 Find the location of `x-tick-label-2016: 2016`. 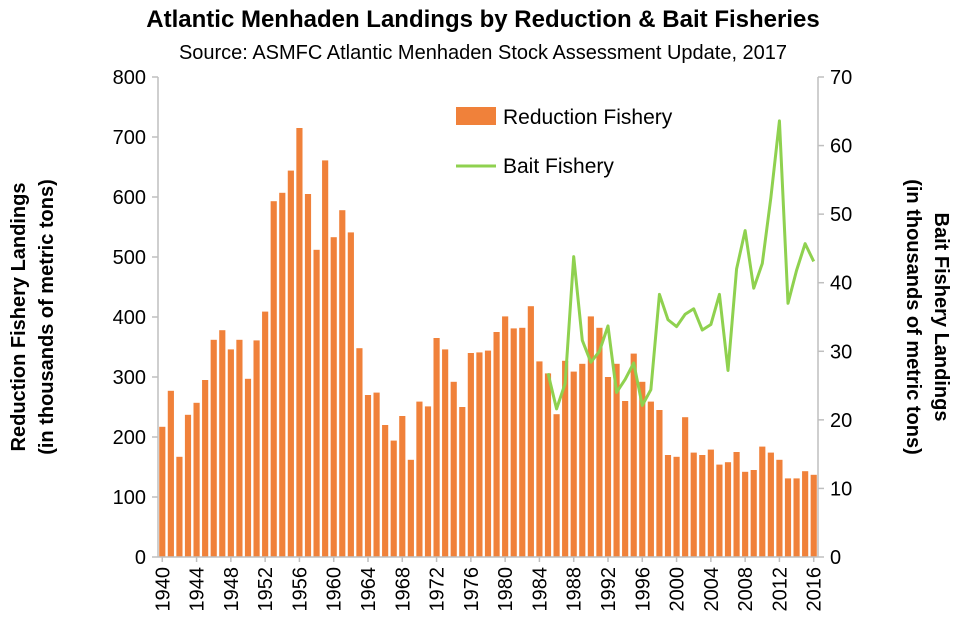

x-tick-label-2016: 2016 is located at coordinates (815, 589).